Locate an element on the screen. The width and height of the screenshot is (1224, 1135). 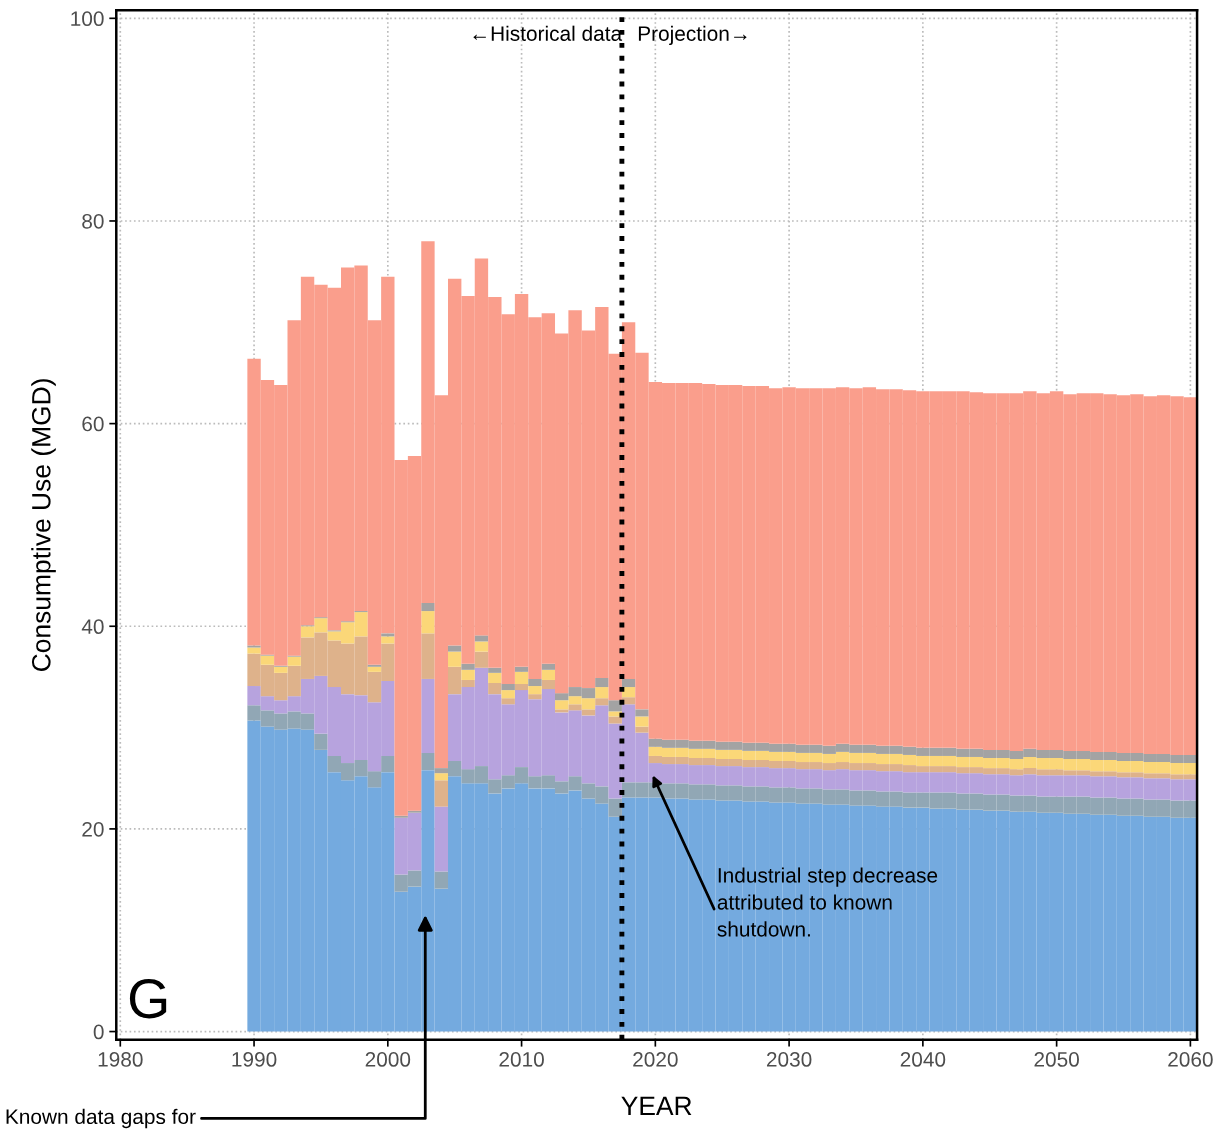
annotation: G is located at coordinates (148, 999).